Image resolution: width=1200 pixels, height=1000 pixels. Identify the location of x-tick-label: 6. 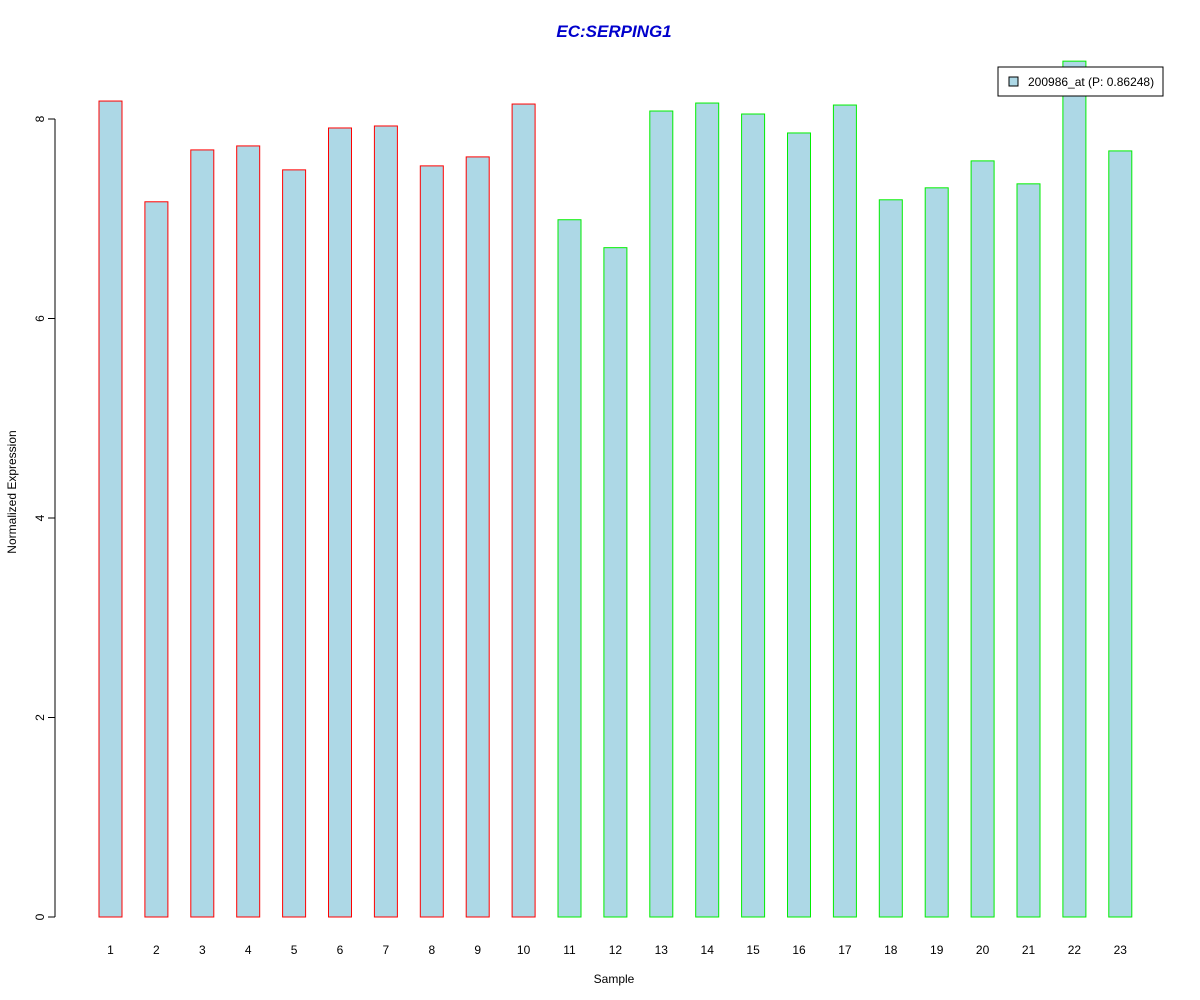
(340, 950).